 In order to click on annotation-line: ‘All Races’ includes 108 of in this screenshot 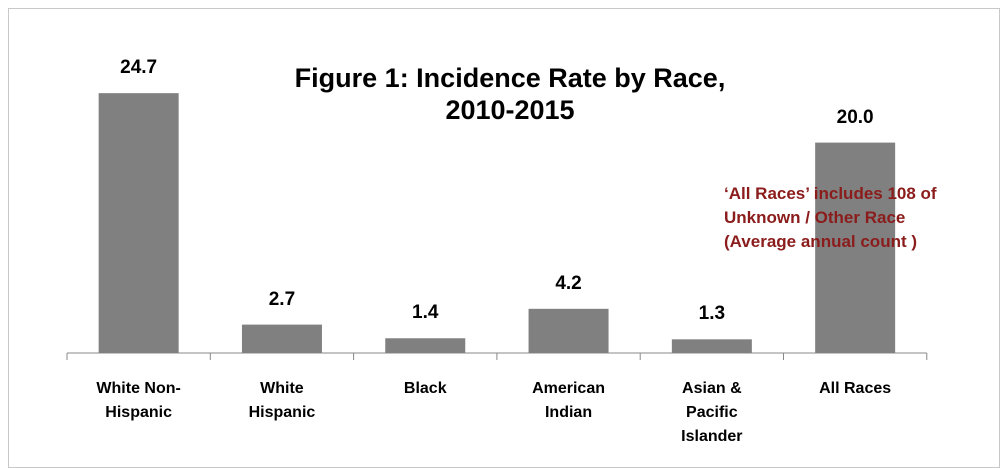, I will do `click(830, 193)`.